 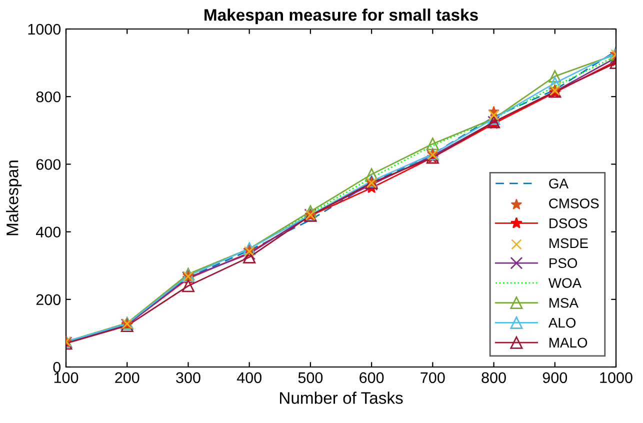 I want to click on x-axis-title: Number of Tasks, so click(x=341, y=398).